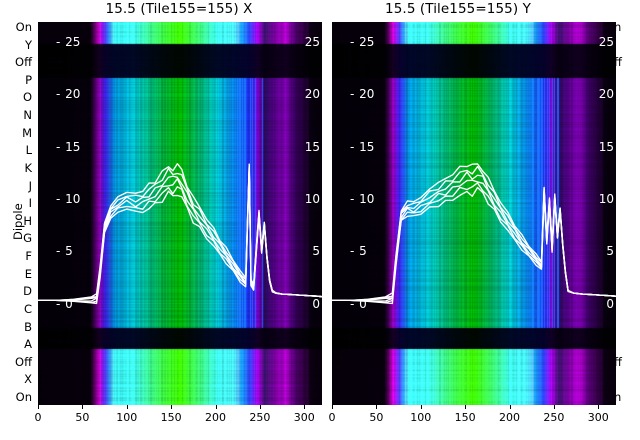 The width and height of the screenshot is (640, 440). What do you see at coordinates (30, 203) in the screenshot?
I see `category-tick-left-i-10: I` at bounding box center [30, 203].